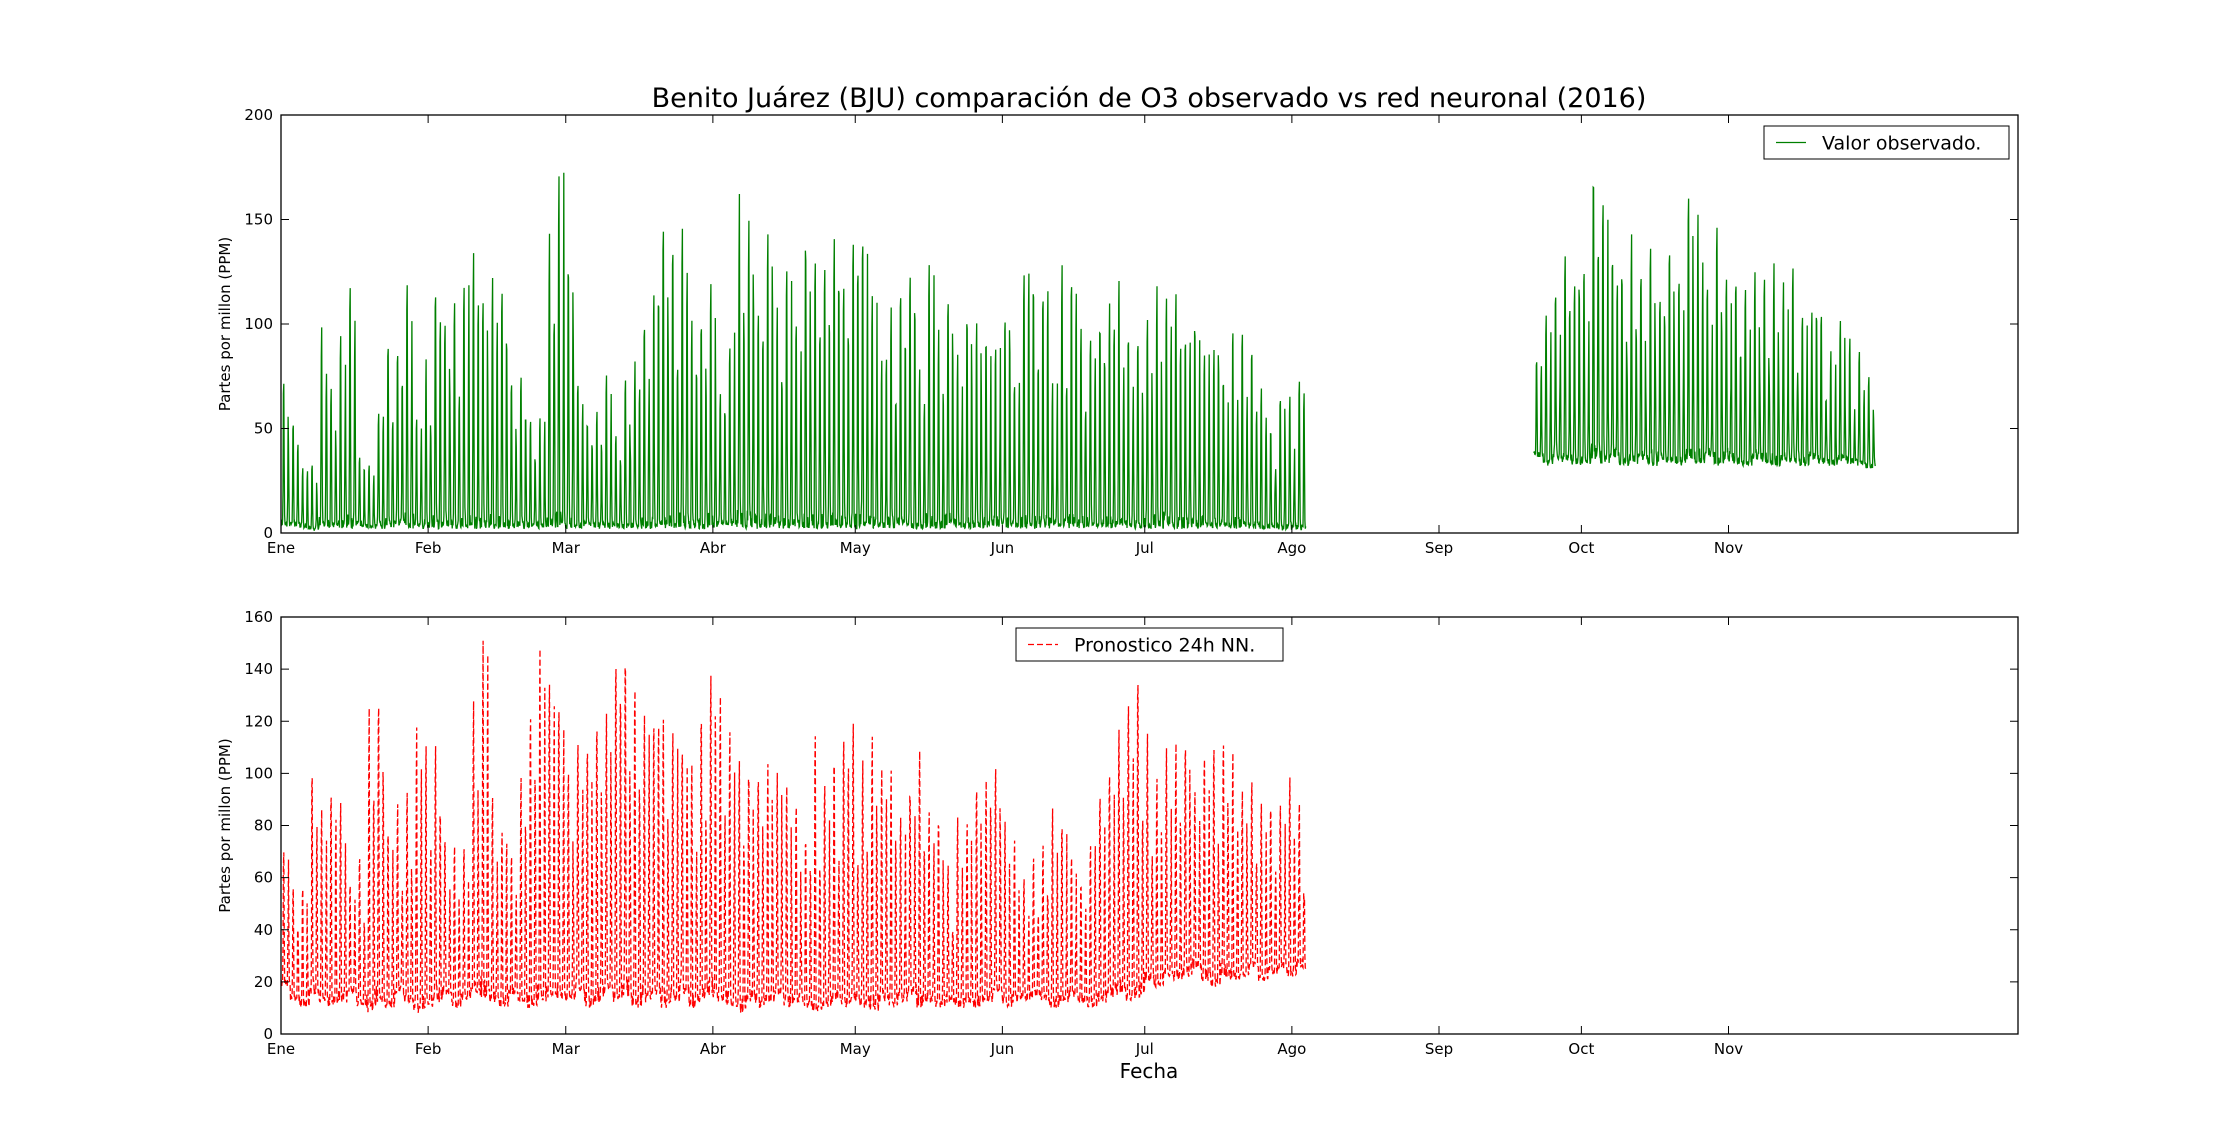 This screenshot has height=1144, width=2220. I want to click on y-tick-label: 50, so click(263, 429).